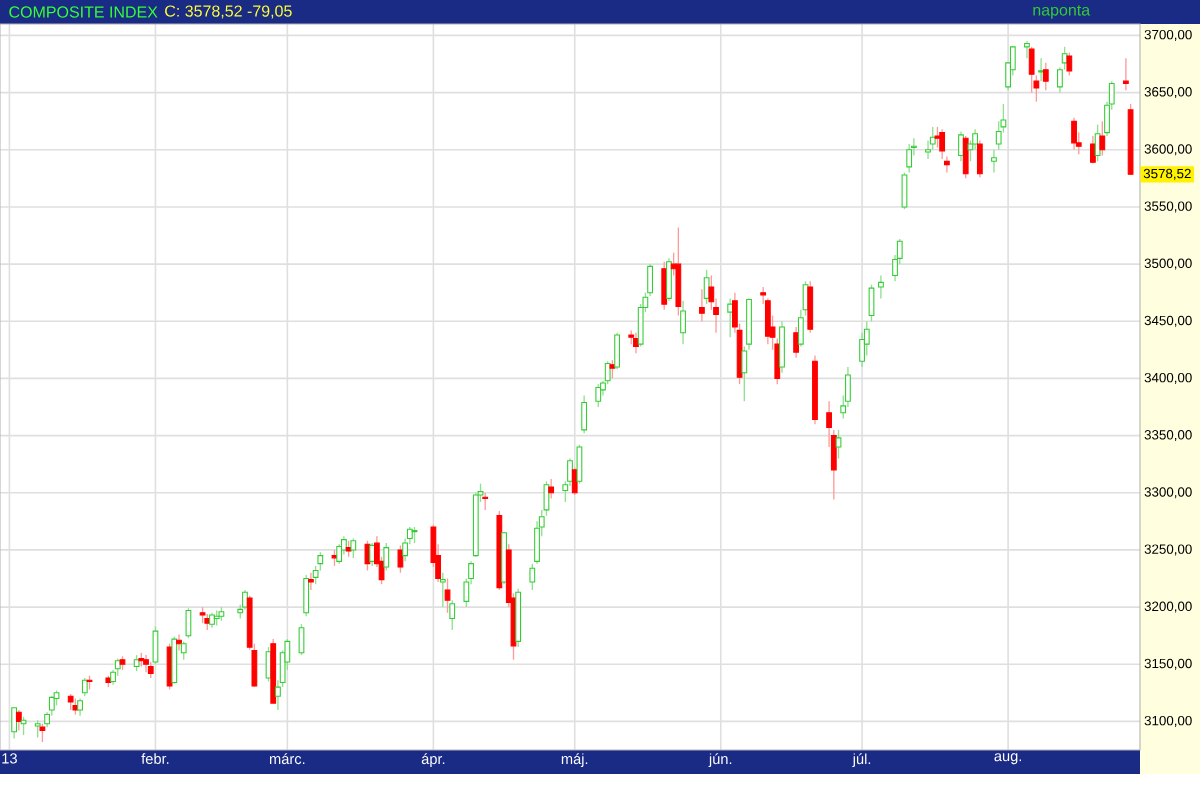 This screenshot has height=800, width=1200. What do you see at coordinates (228, 12) in the screenshot?
I see `chart-subtitle: C: 3578,52 -79,05` at bounding box center [228, 12].